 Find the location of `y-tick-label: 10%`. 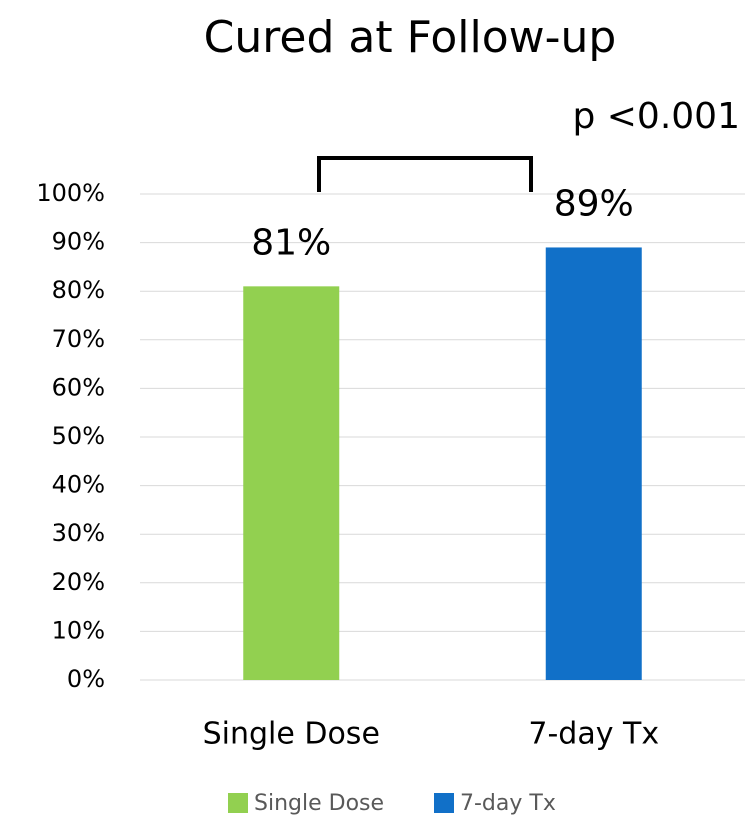

y-tick-label: 10% is located at coordinates (78, 630).